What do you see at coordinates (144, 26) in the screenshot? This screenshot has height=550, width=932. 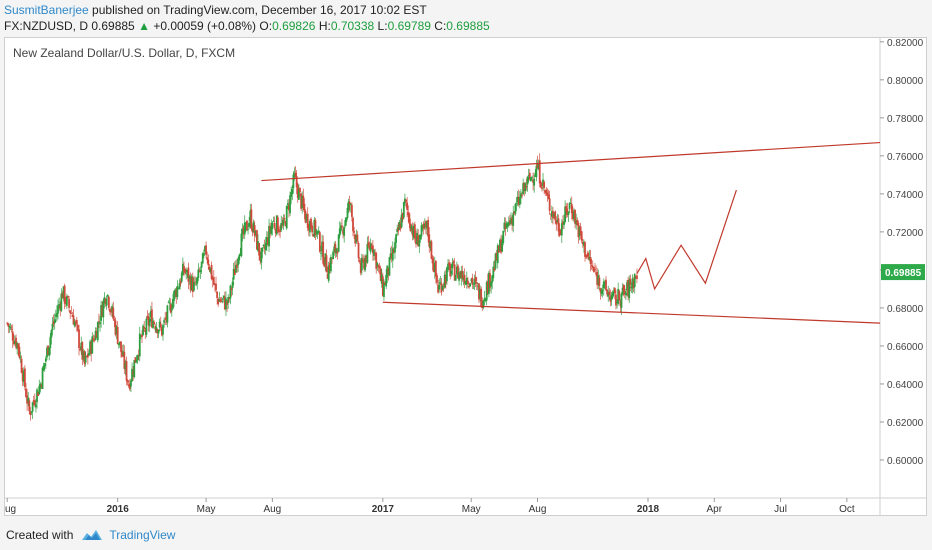 I see `change-arrow-icon: ▲` at bounding box center [144, 26].